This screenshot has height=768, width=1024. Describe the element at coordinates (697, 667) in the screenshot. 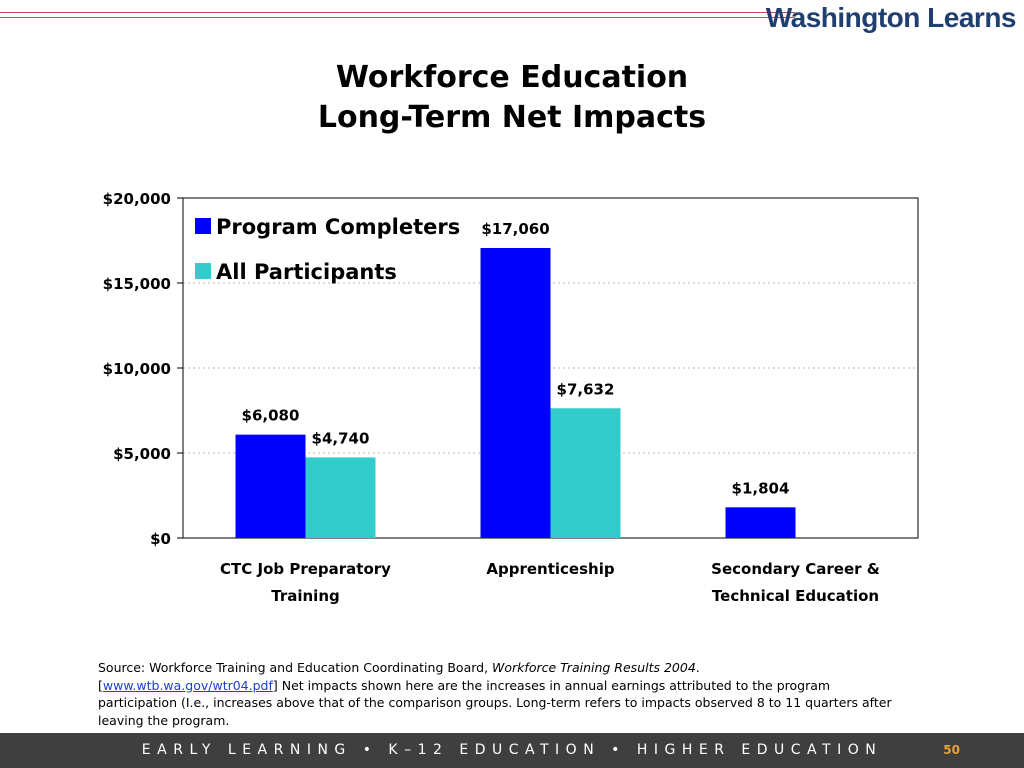

I see `source-period: .` at that location.